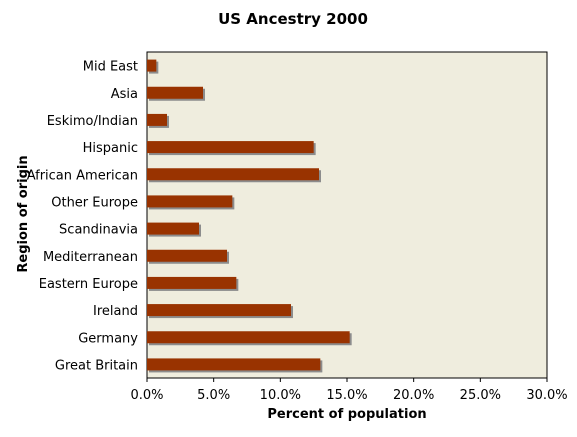  Describe the element at coordinates (124, 94) in the screenshot. I see `y-tick-label: Asia` at that location.